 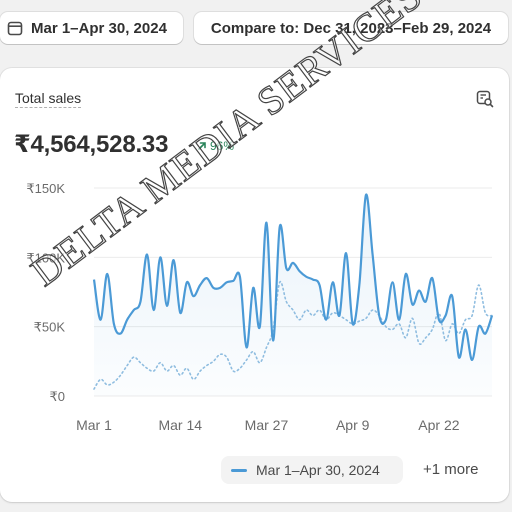 What do you see at coordinates (318, 470) in the screenshot?
I see `legend-label: Mar 1–Apr 30, 2024` at bounding box center [318, 470].